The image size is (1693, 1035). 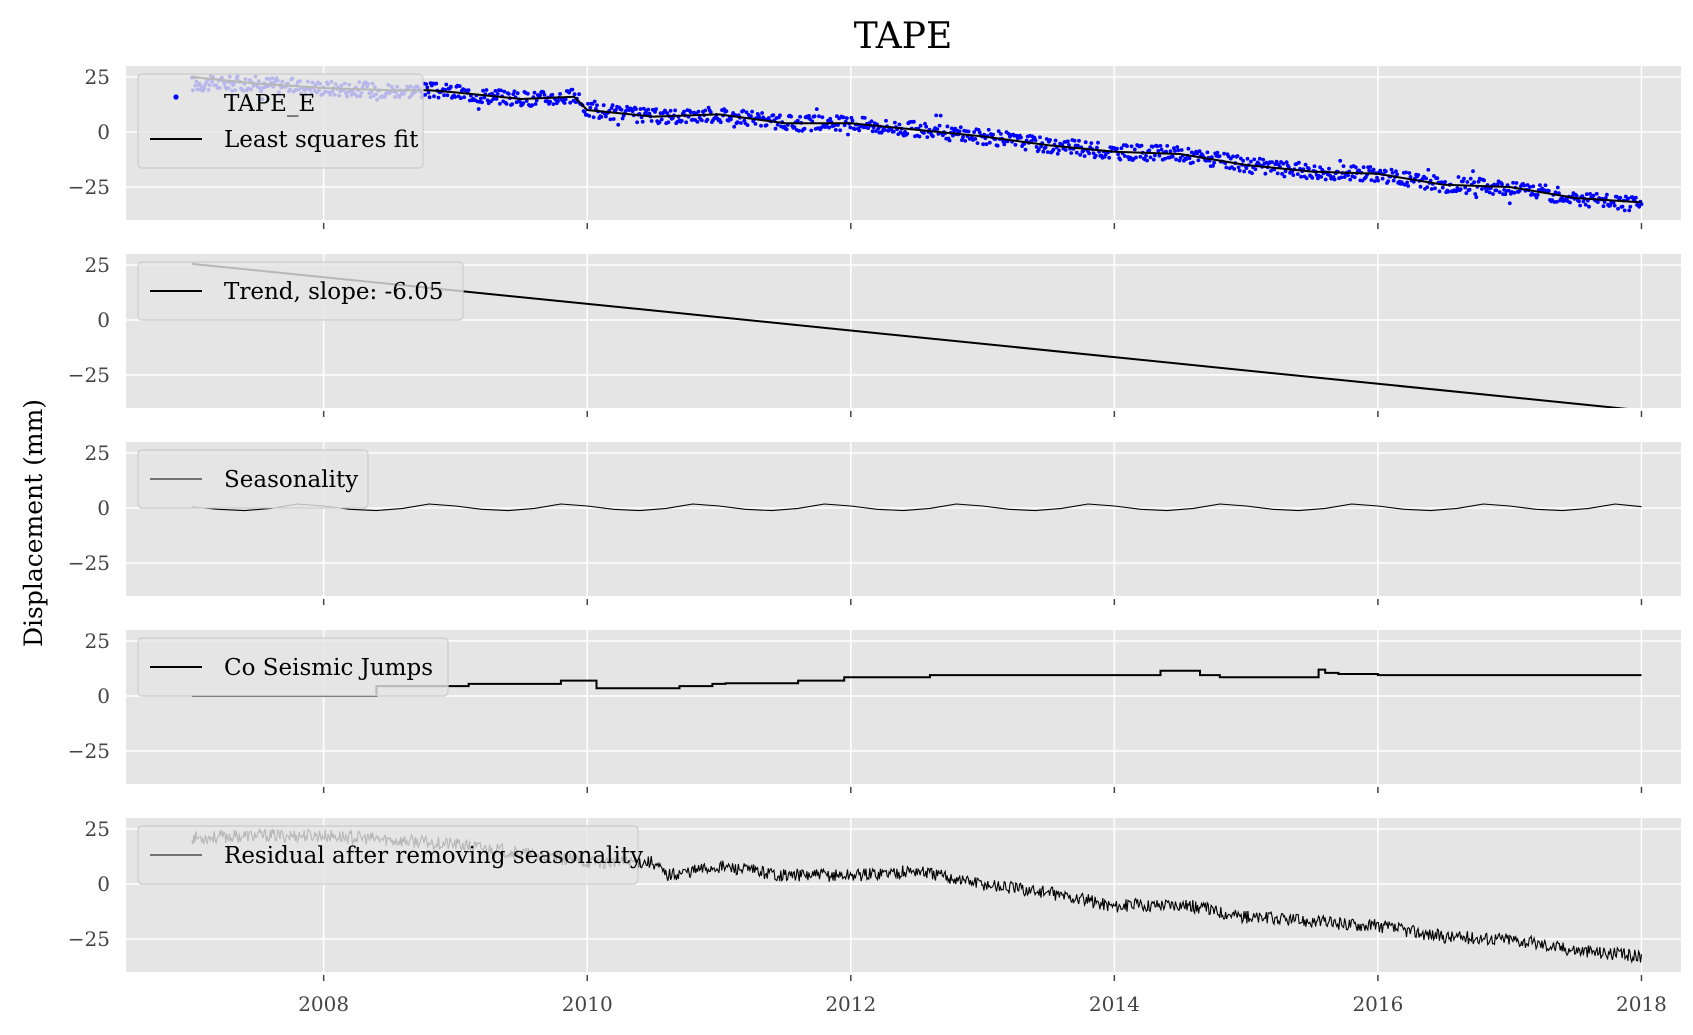 I want to click on x-tick-label: 2016, so click(x=1377, y=1004).